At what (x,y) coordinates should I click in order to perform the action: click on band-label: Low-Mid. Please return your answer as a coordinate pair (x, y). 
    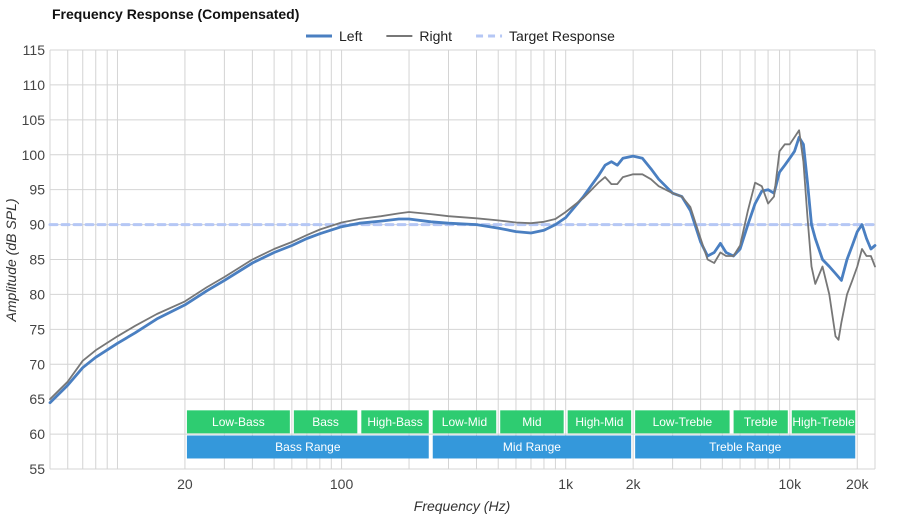
    Looking at the image, I should click on (464, 422).